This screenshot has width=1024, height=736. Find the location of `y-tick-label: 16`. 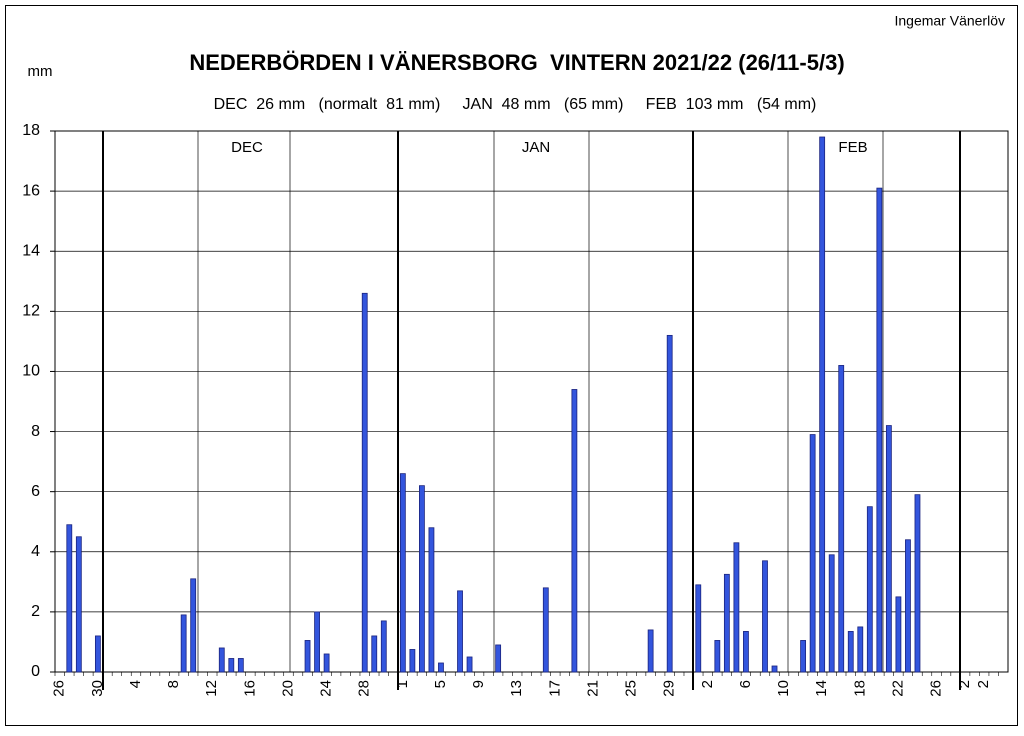

y-tick-label: 16 is located at coordinates (31, 190).